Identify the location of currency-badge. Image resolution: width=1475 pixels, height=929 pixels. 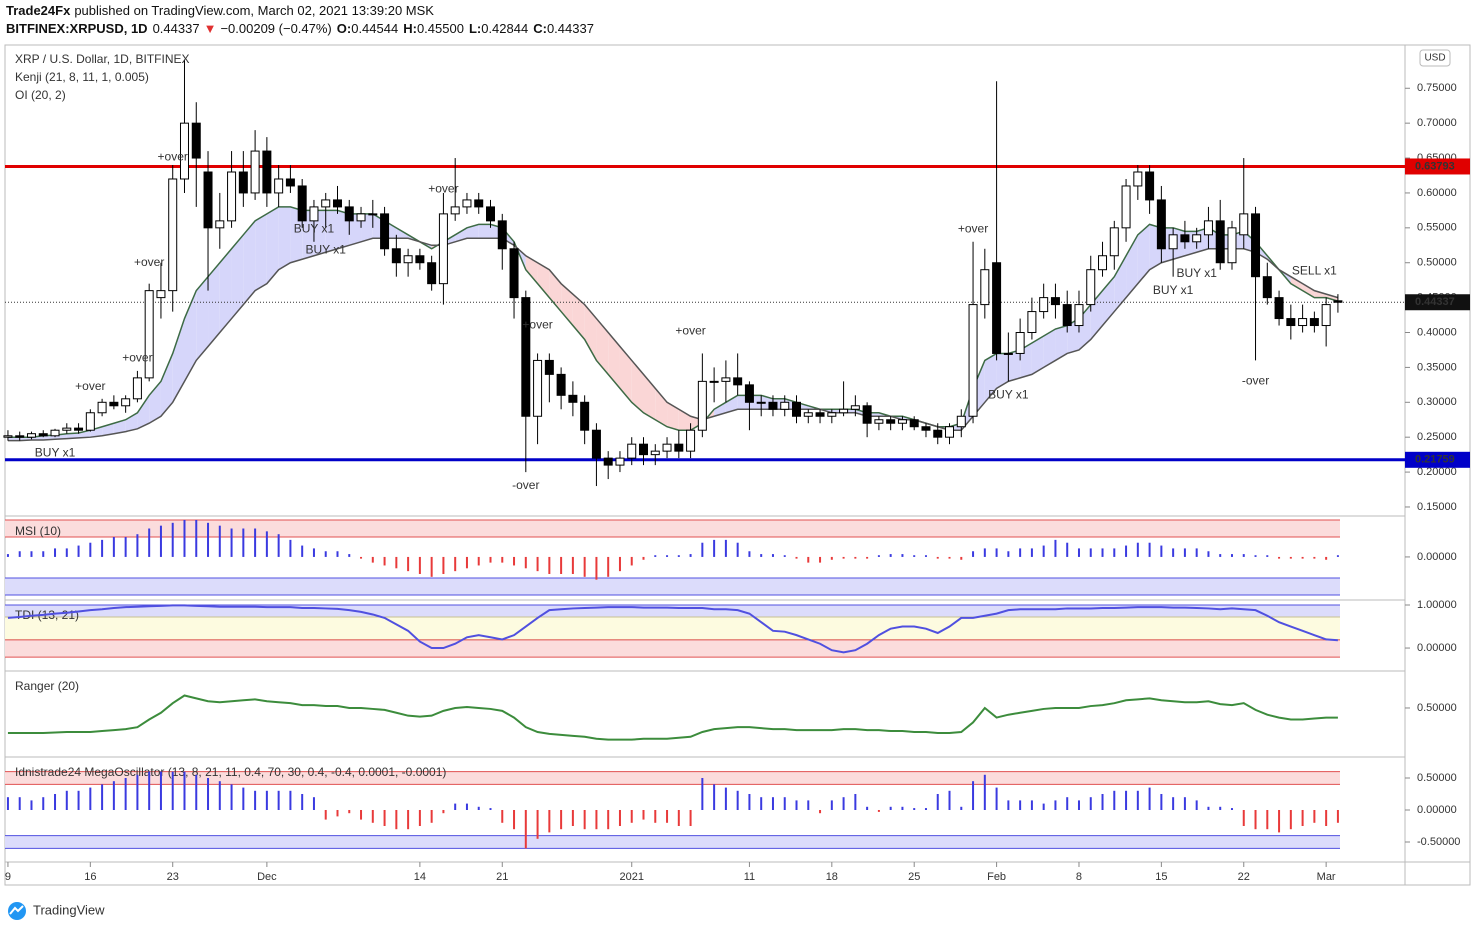
(1435, 58).